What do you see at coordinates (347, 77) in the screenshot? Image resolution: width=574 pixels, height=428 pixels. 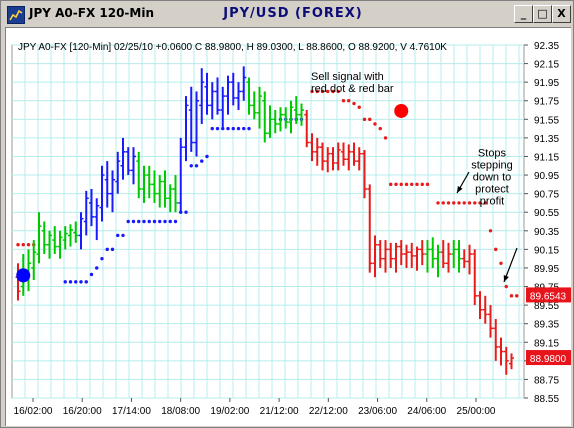 I see `annotation-sell-signal: Sell signal with` at bounding box center [347, 77].